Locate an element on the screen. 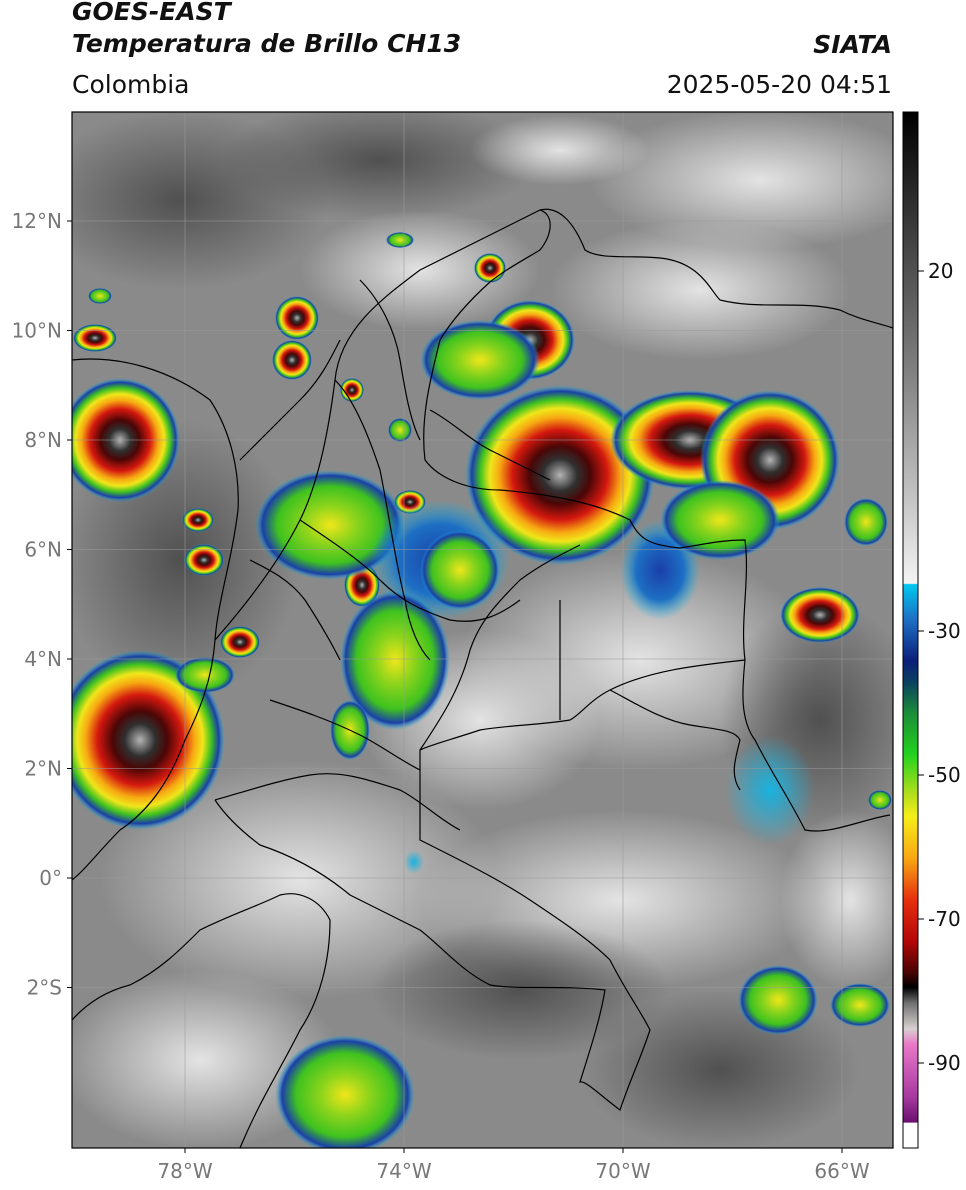  latitude-labels: 12°N 10°N 8°N 6°N 4°N 2°N 0° 2°S is located at coordinates (42, 604).